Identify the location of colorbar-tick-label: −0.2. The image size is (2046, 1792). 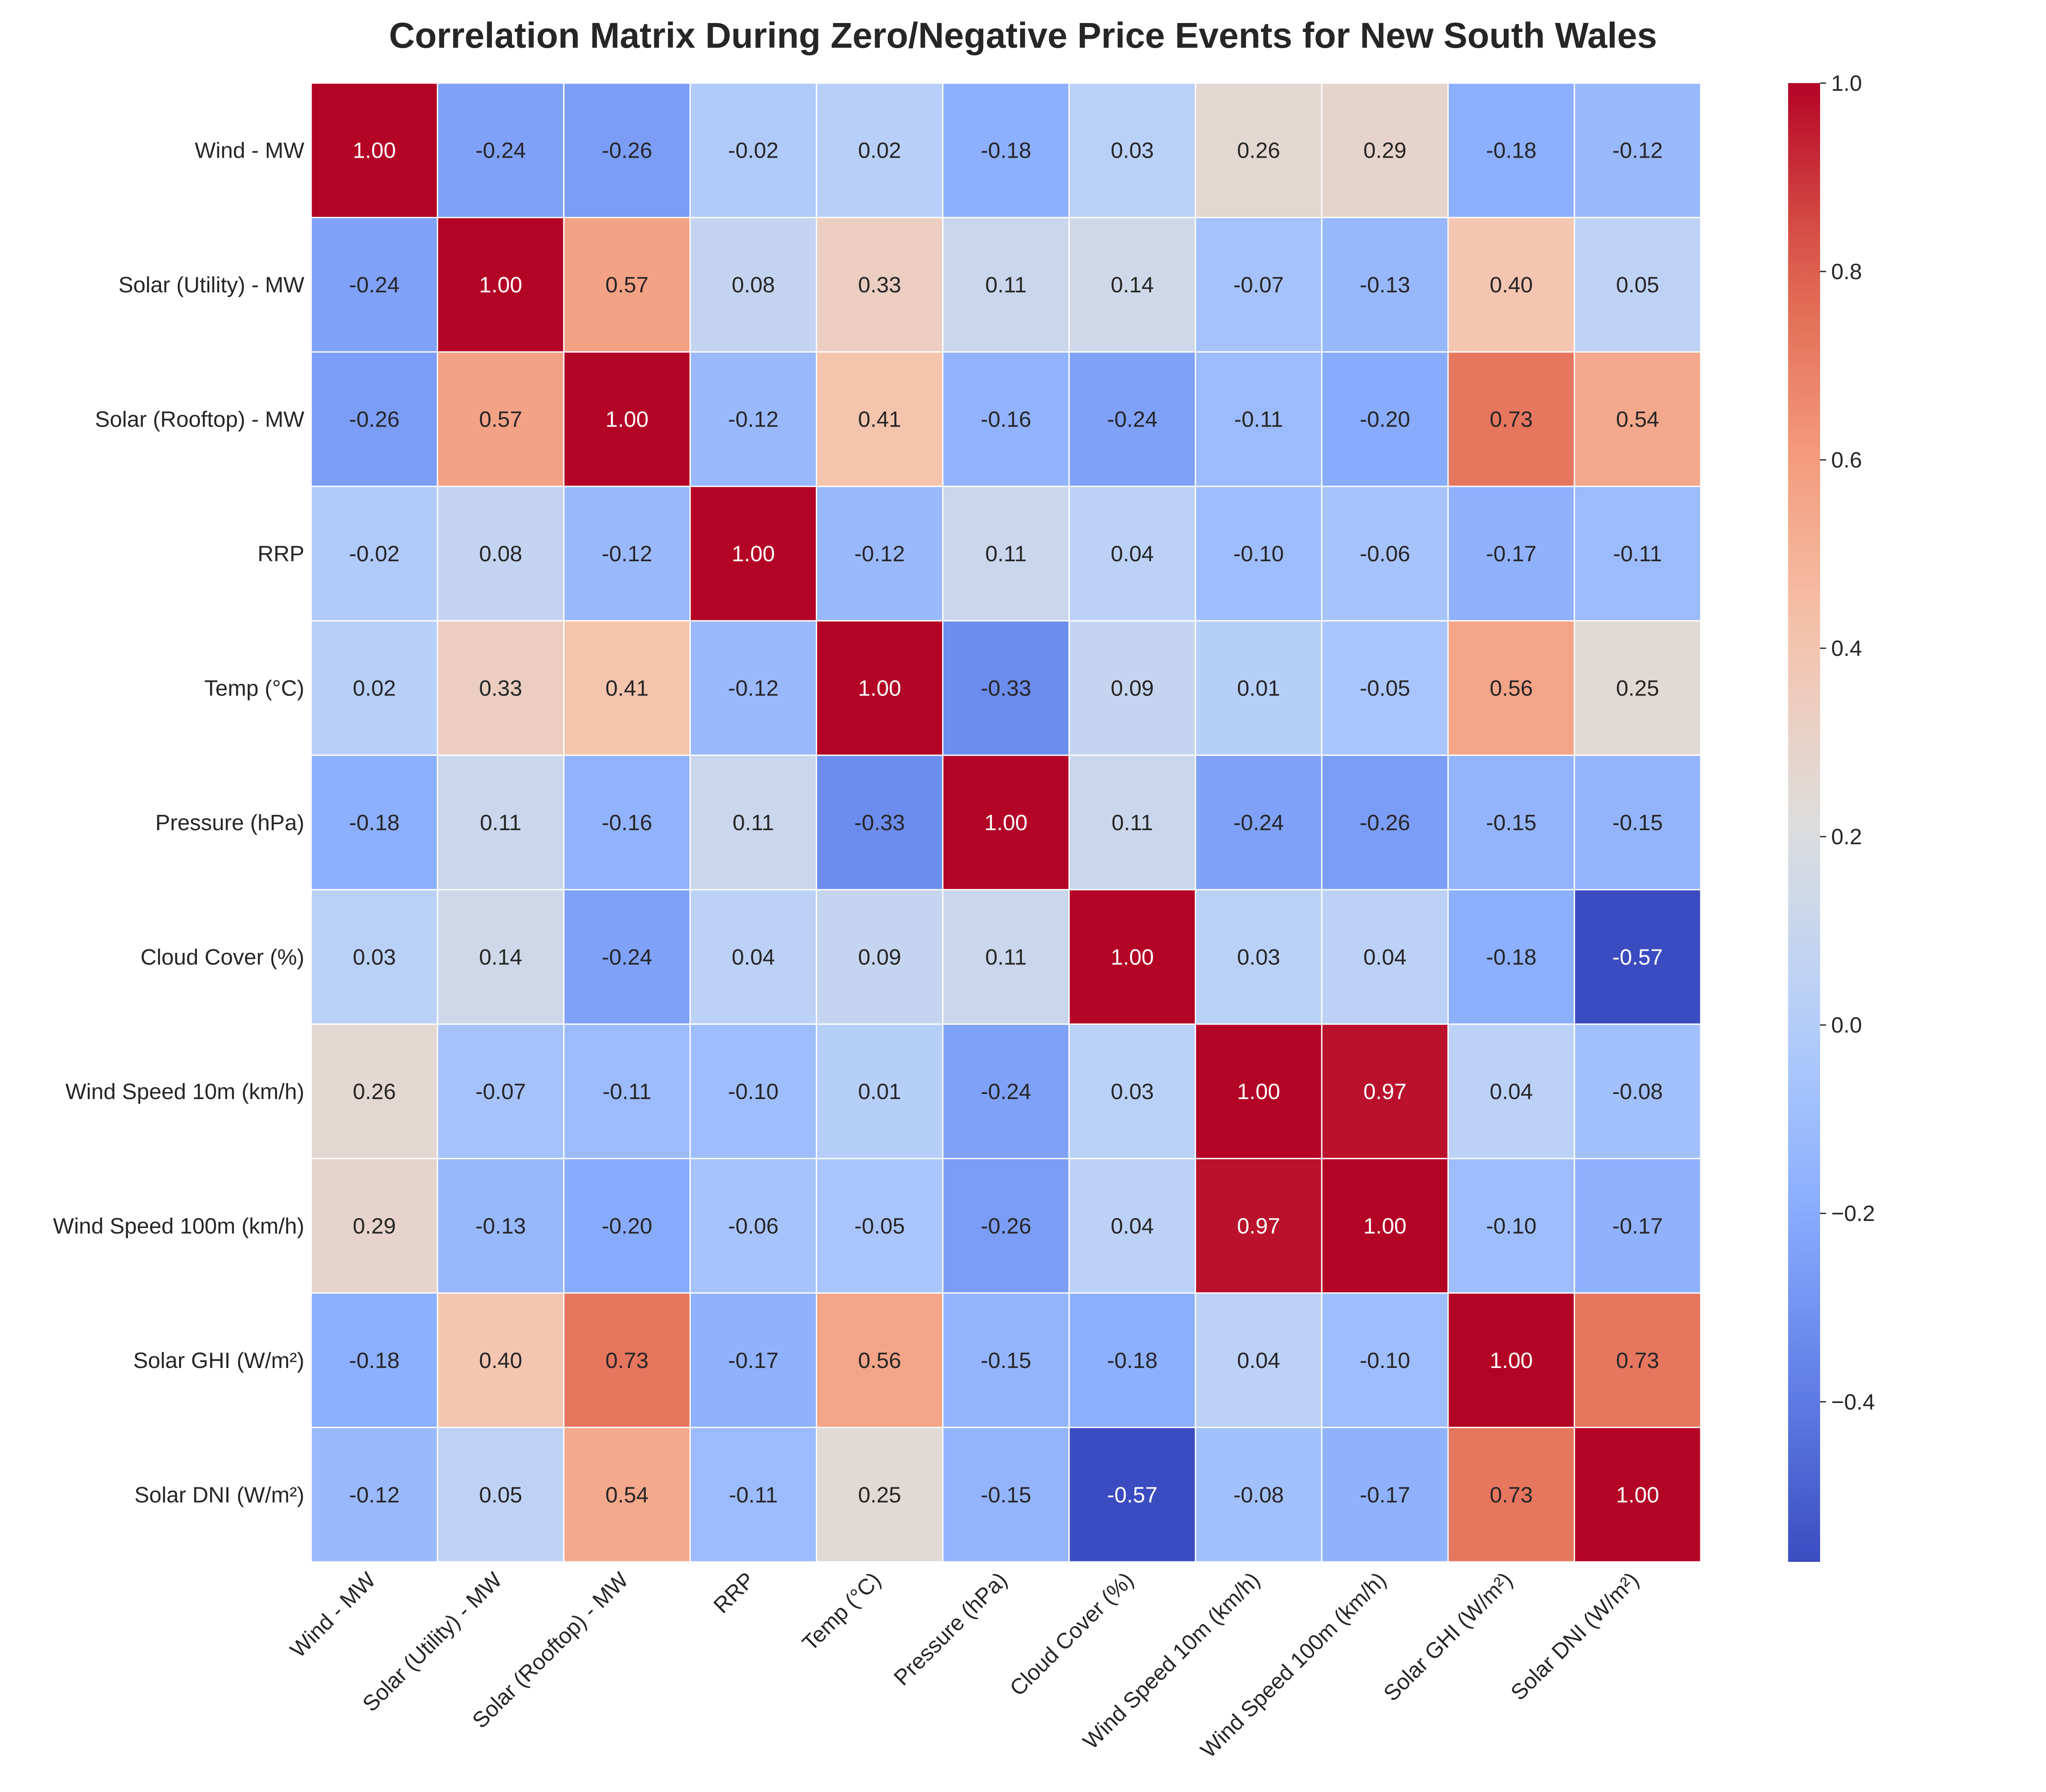
(1853, 1213).